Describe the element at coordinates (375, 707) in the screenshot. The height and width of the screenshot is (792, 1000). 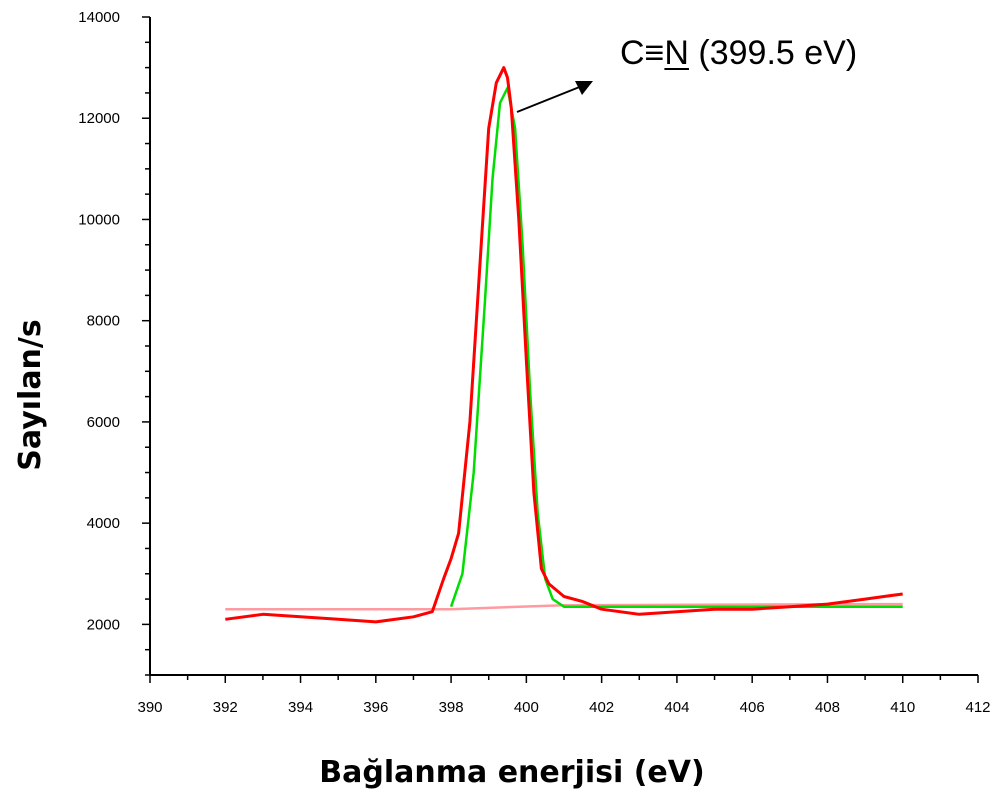
I see `x-tick-label: 396` at that location.